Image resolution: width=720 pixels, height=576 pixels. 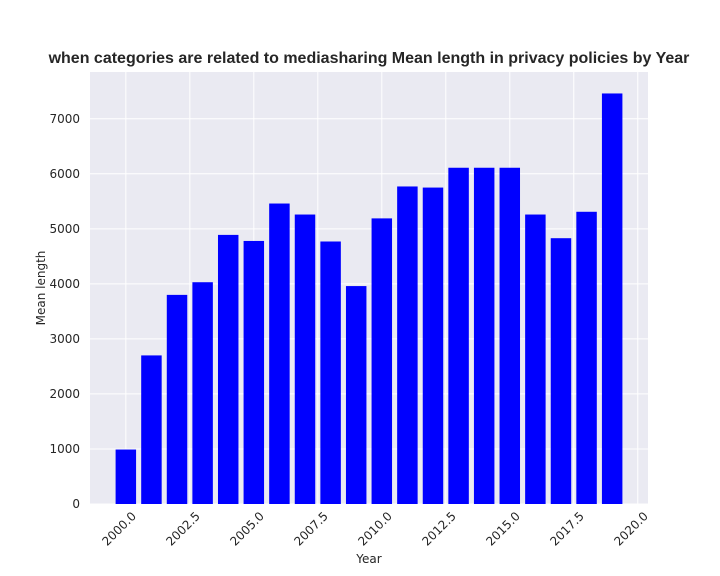 What do you see at coordinates (567, 529) in the screenshot?
I see `x-tick-label: 2017.5` at bounding box center [567, 529].